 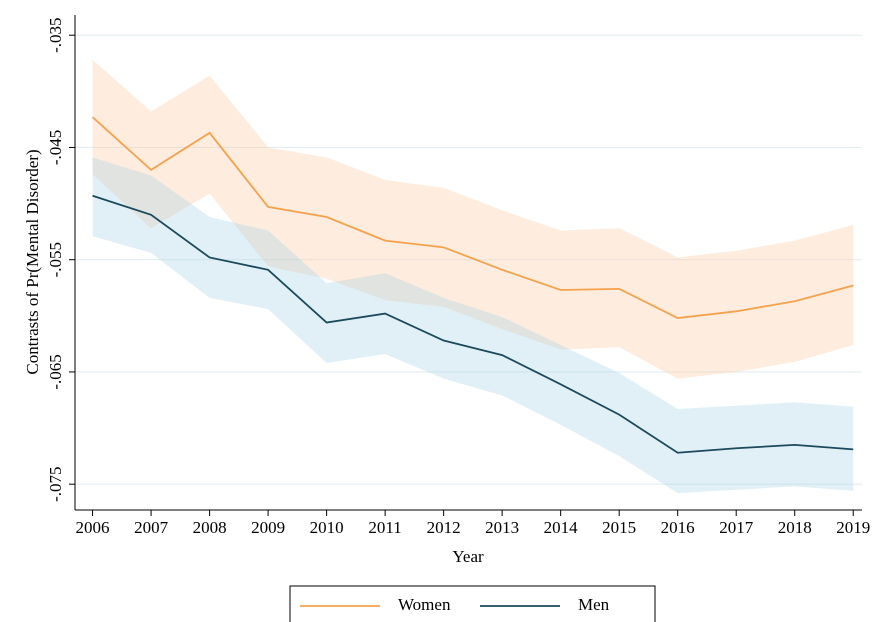 I want to click on x-tick-label: 2017, so click(x=736, y=527).